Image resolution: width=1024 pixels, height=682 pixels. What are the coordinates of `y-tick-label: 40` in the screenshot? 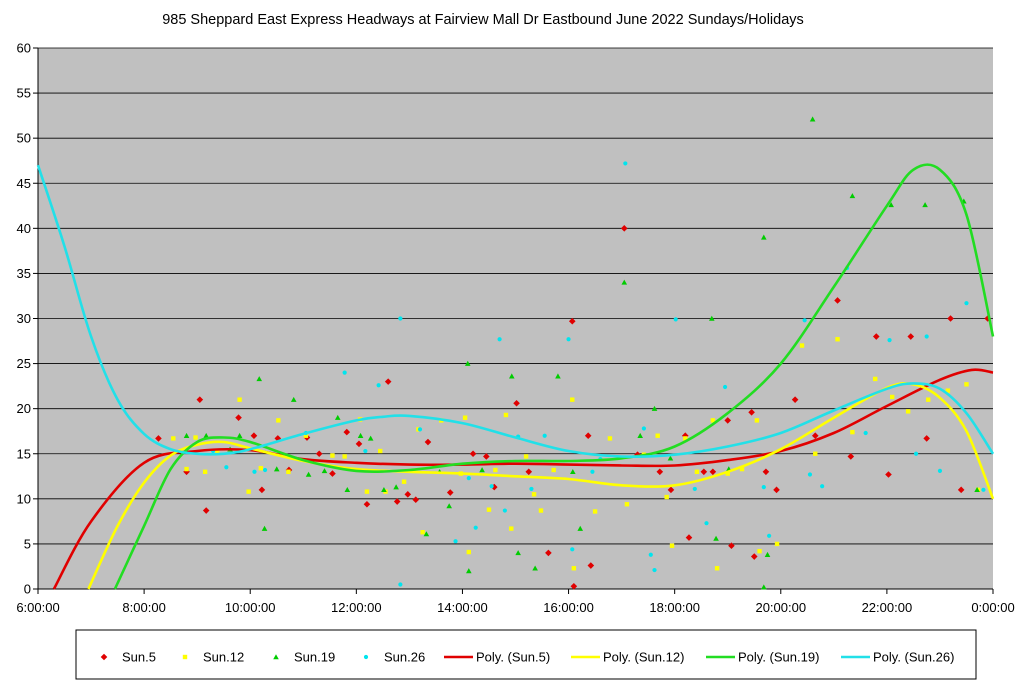 It's located at (24, 228).